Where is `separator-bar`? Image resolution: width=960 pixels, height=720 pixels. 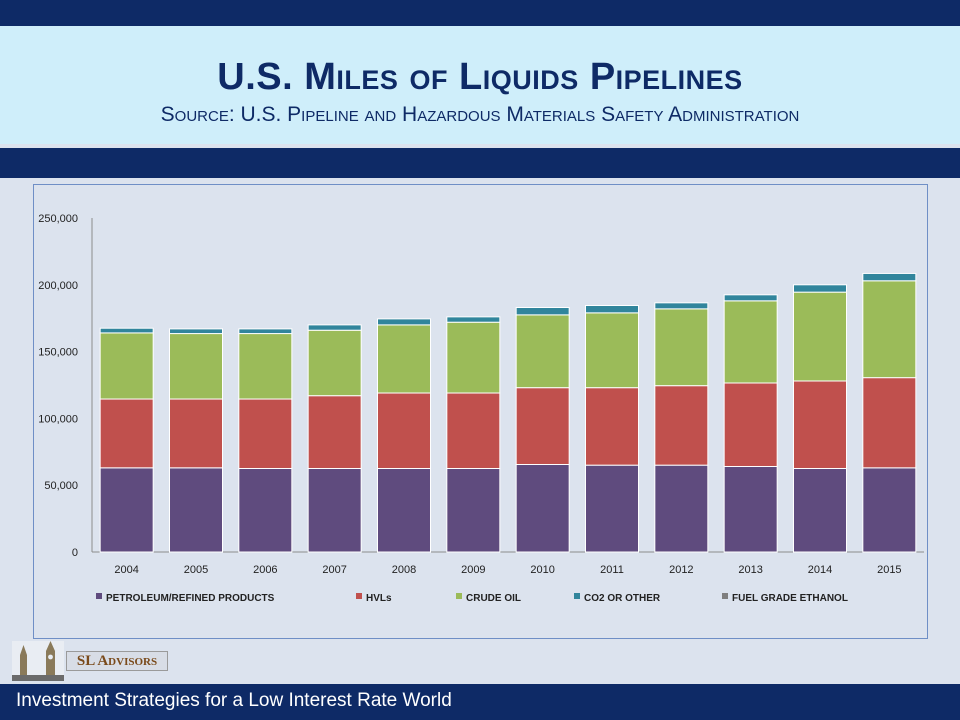 separator-bar is located at coordinates (480, 163).